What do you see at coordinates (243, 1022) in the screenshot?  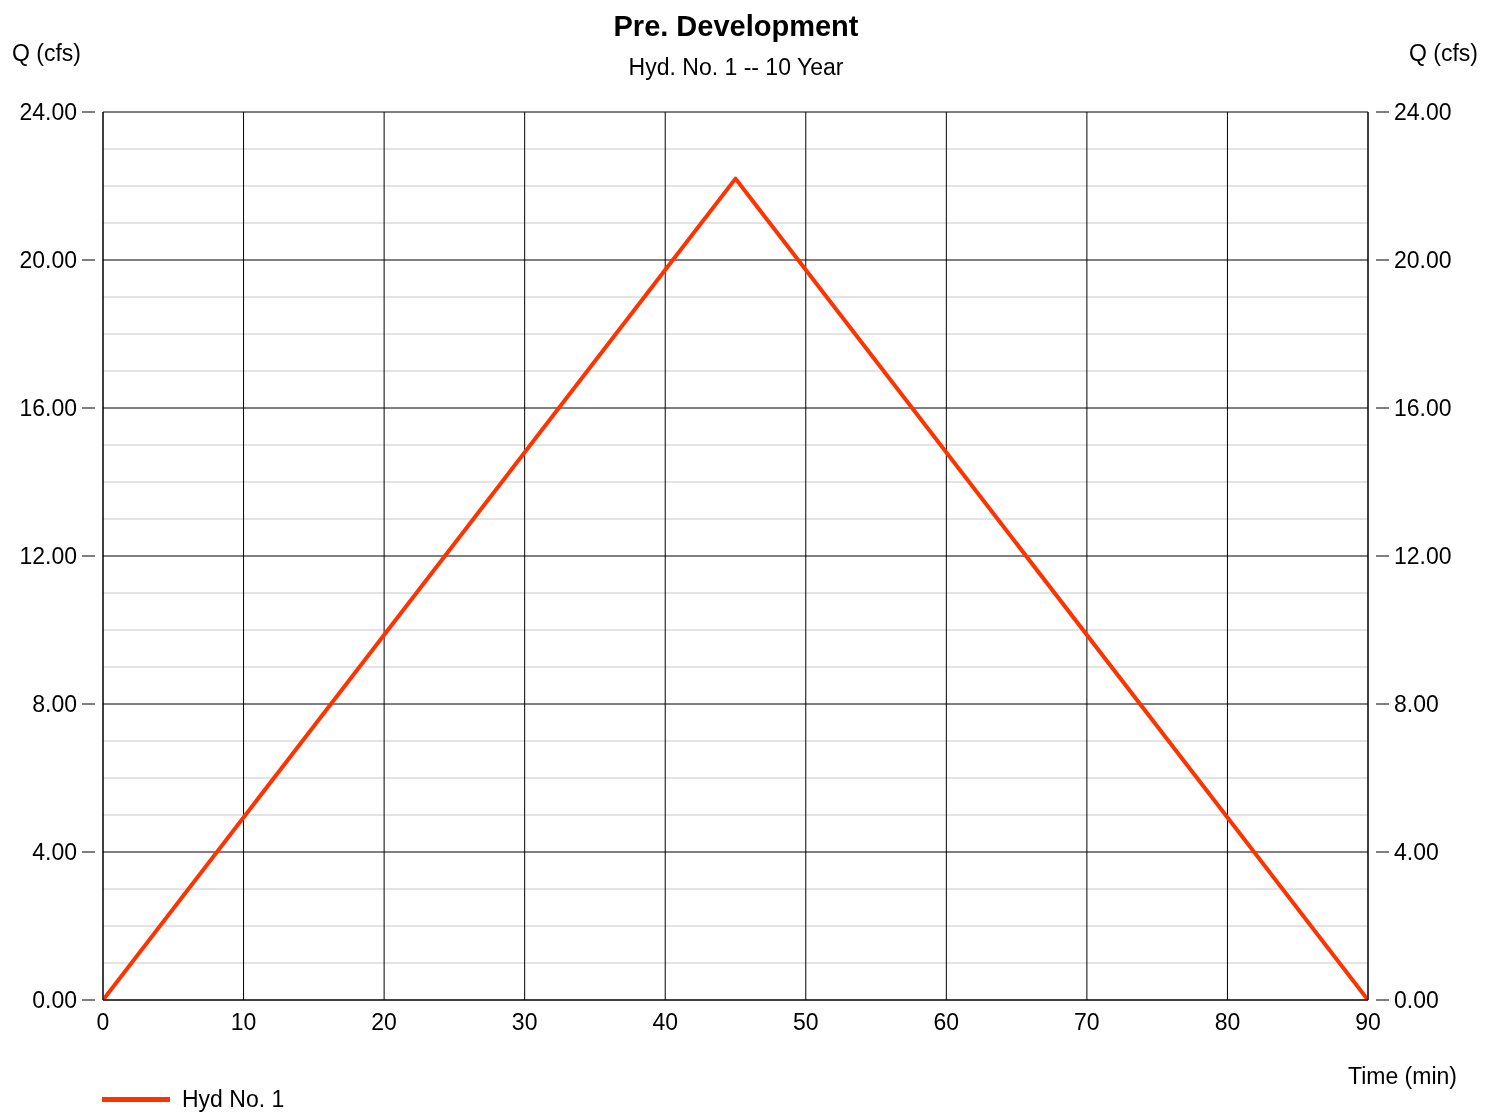 I see `x-tick-label: 10` at bounding box center [243, 1022].